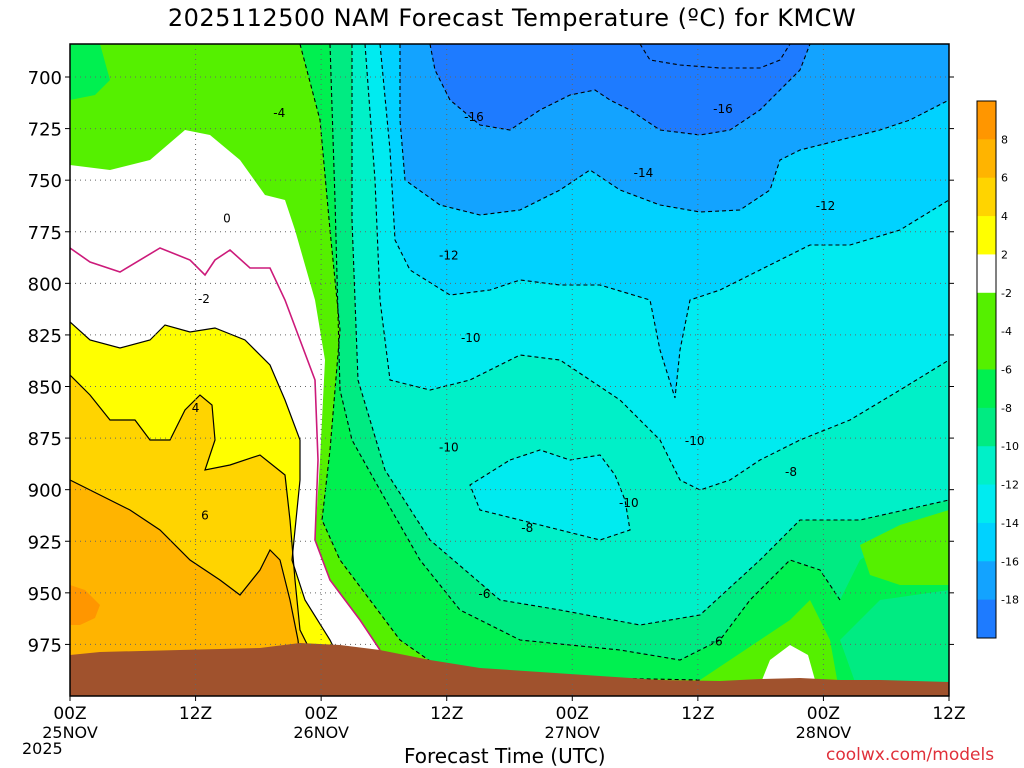  I want to click on band-m4-pocket, so click(904, 547).